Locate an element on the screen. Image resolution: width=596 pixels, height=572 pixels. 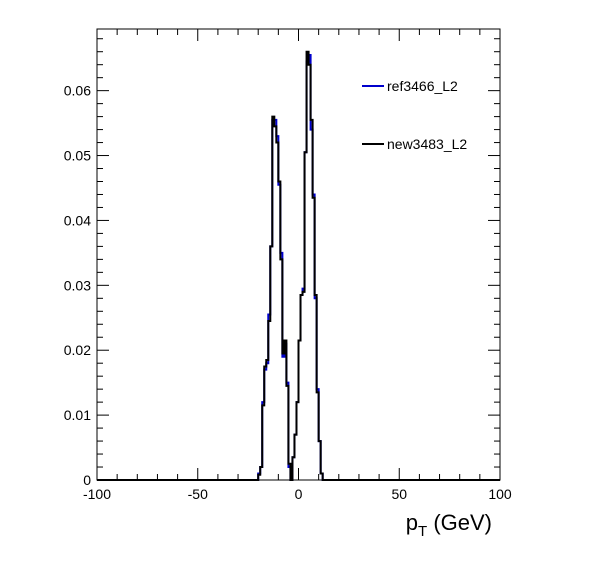
x-axis-title-unit: (GeV) is located at coordinates (459, 522).